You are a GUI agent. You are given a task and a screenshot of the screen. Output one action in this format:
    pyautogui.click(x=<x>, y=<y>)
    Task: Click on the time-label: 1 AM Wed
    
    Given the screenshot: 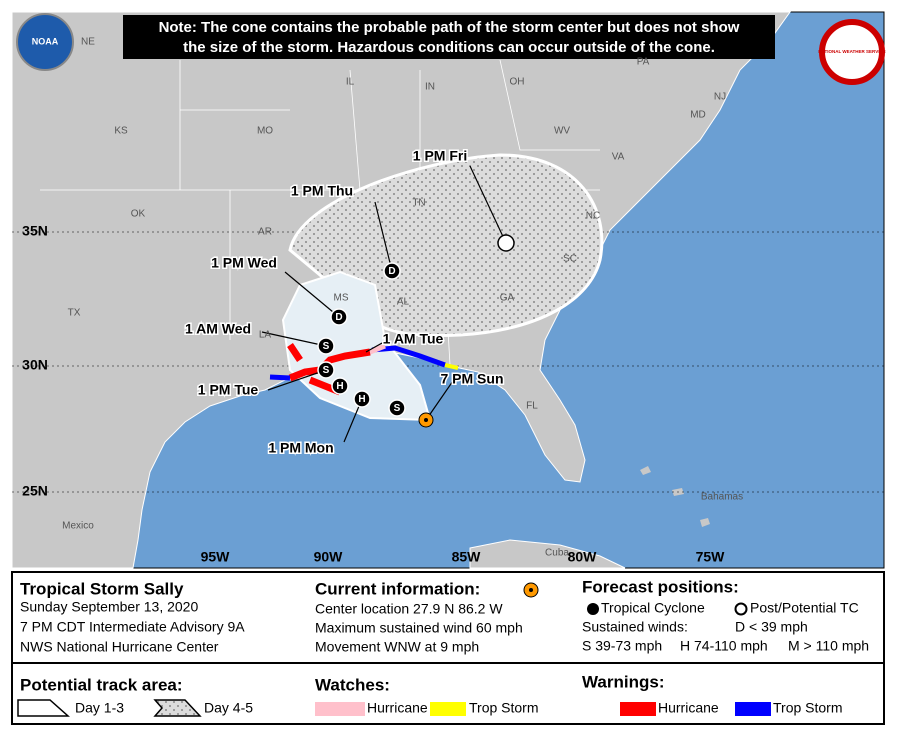 What is the action you would take?
    pyautogui.click(x=218, y=329)
    